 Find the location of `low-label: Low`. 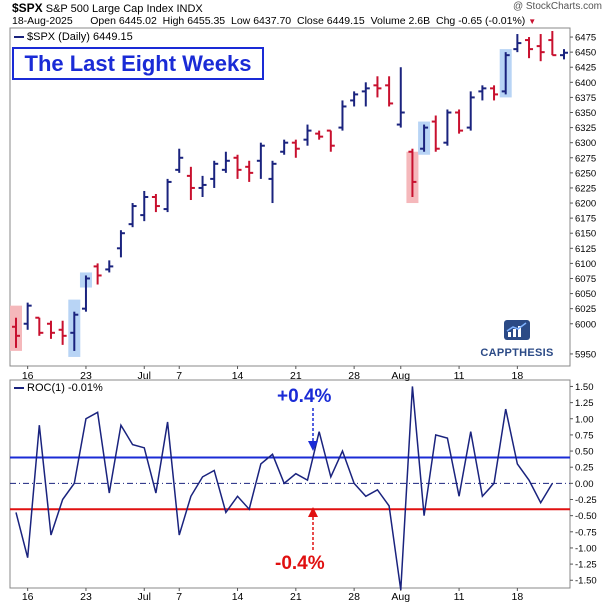

low-label: Low is located at coordinates (241, 21).